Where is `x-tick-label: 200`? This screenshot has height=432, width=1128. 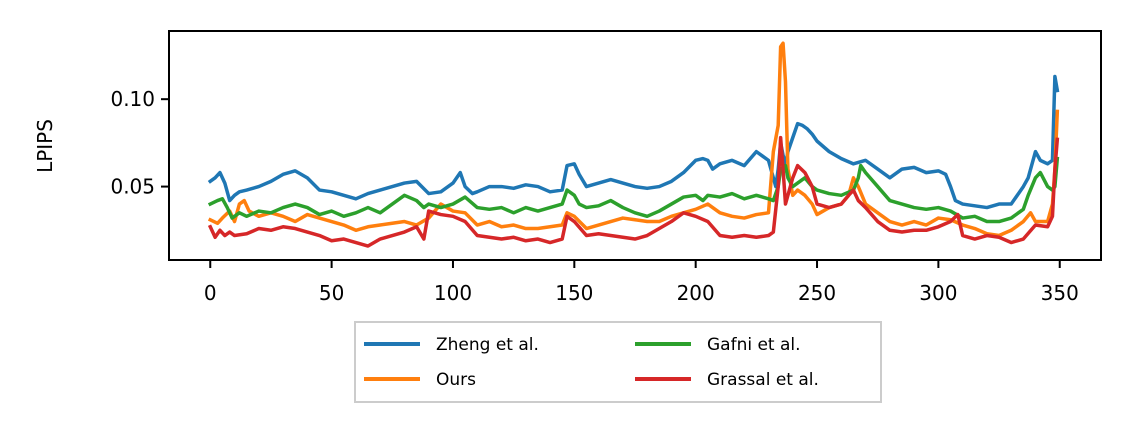 x-tick-label: 200 is located at coordinates (696, 293).